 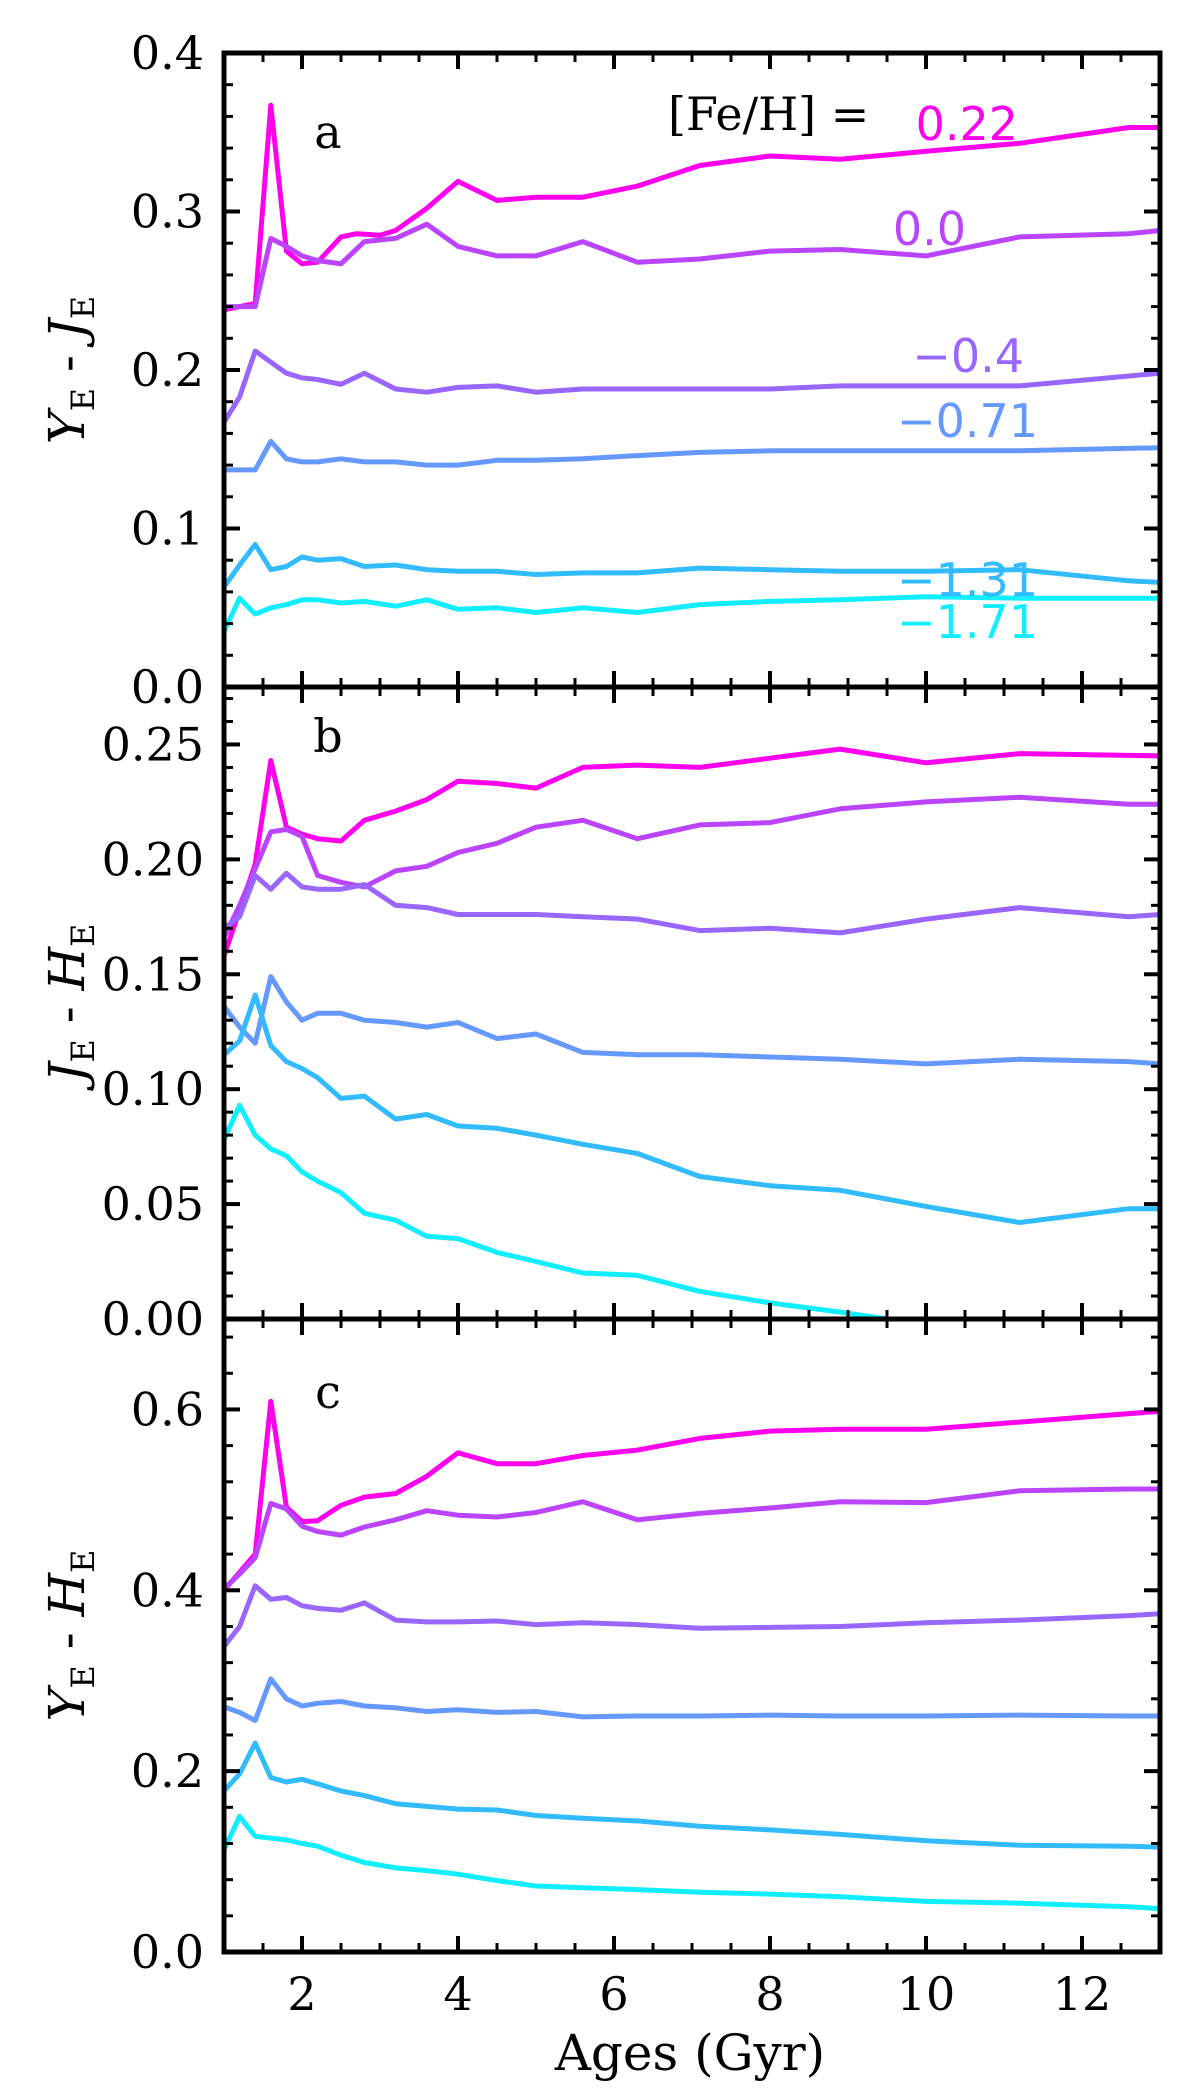 What do you see at coordinates (70, 1007) in the screenshot?
I see `panel-b-y-axis-label: JE - HE` at bounding box center [70, 1007].